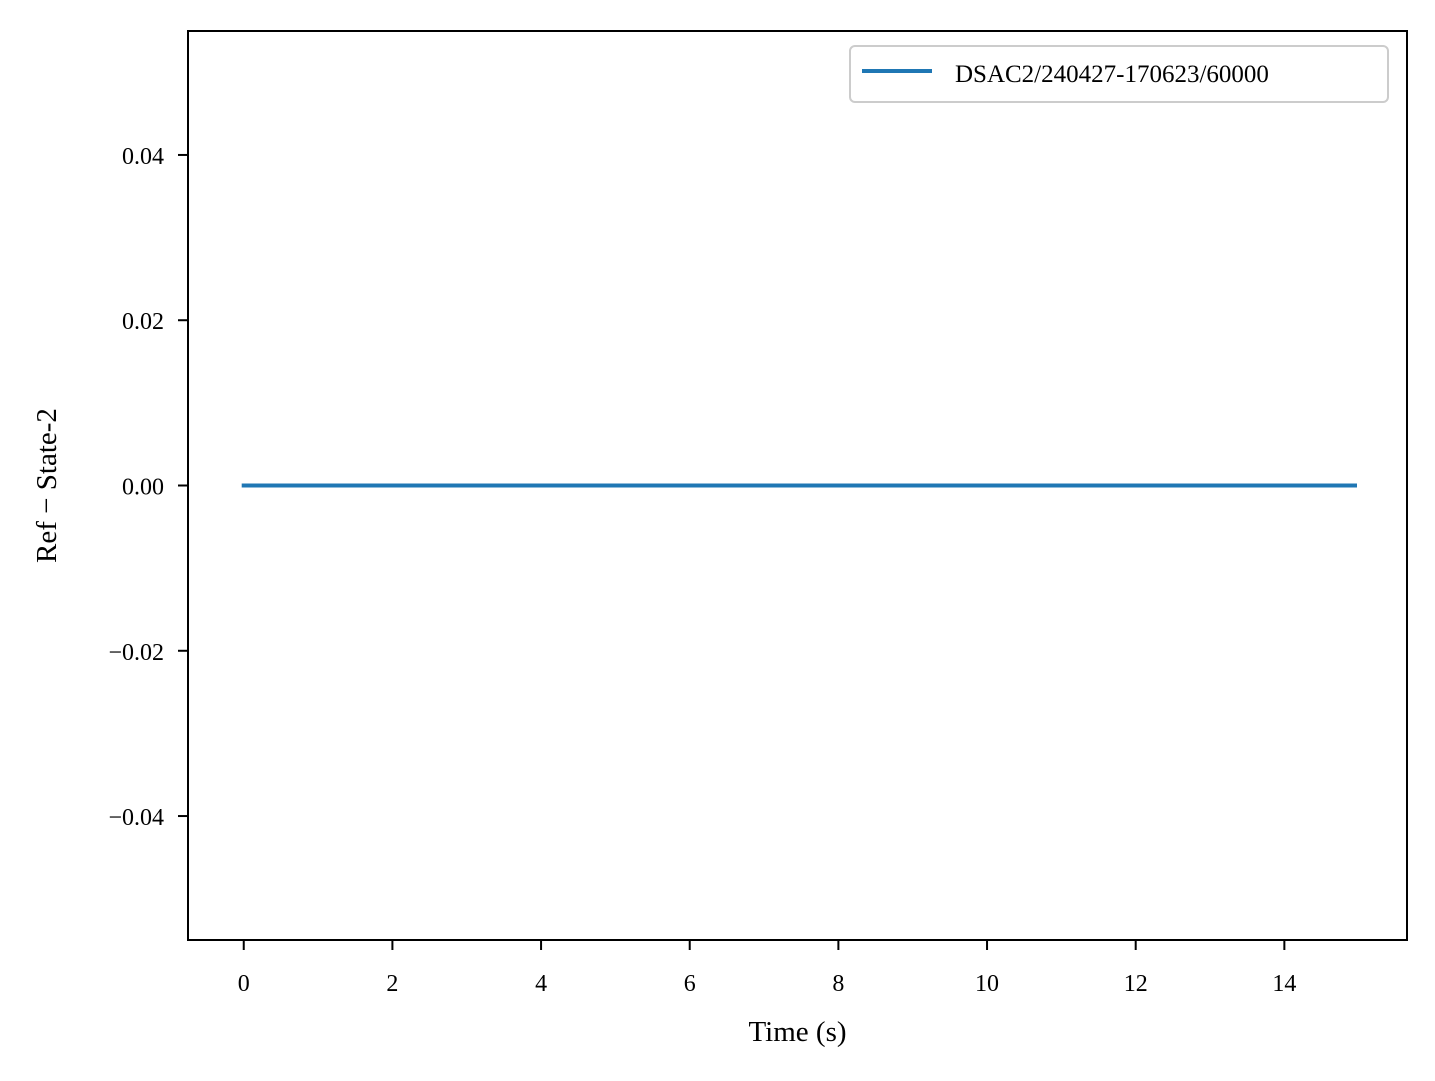  Describe the element at coordinates (143, 157) in the screenshot. I see `y-tick-label: 0.04` at that location.